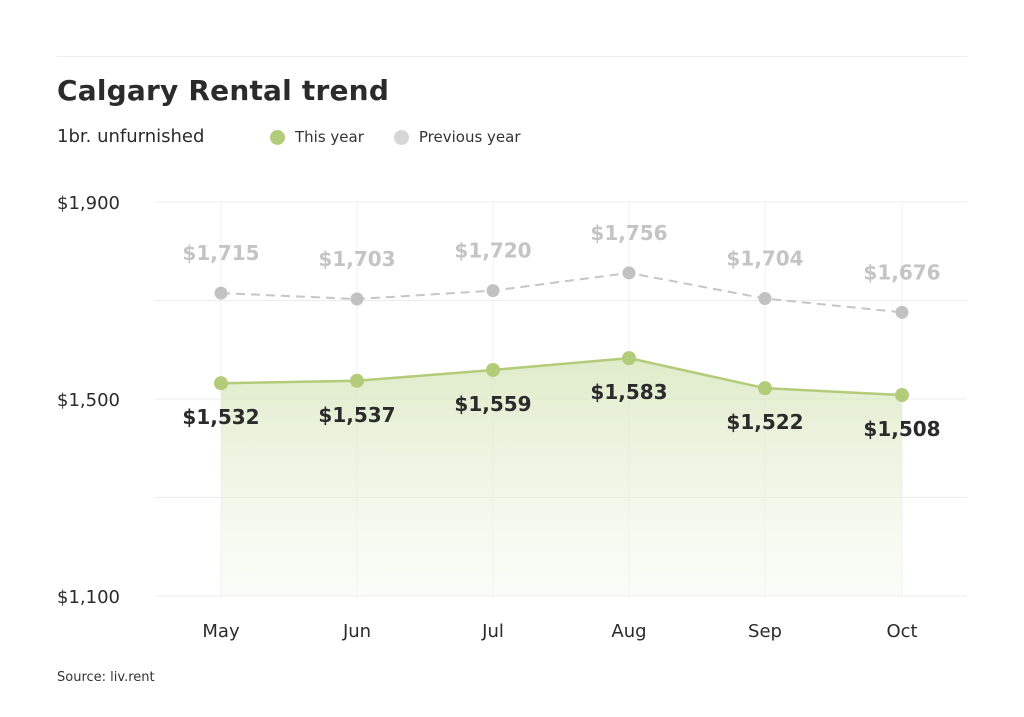 Image resolution: width=1024 pixels, height=717 pixels. Describe the element at coordinates (561, 292) in the screenshot. I see `line-previous-year` at that location.